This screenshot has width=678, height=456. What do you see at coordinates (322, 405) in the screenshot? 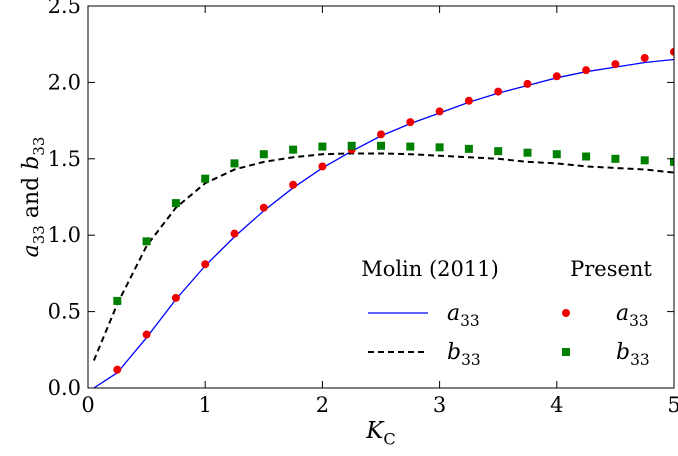
I see `x-tick-label: 2` at bounding box center [322, 405].